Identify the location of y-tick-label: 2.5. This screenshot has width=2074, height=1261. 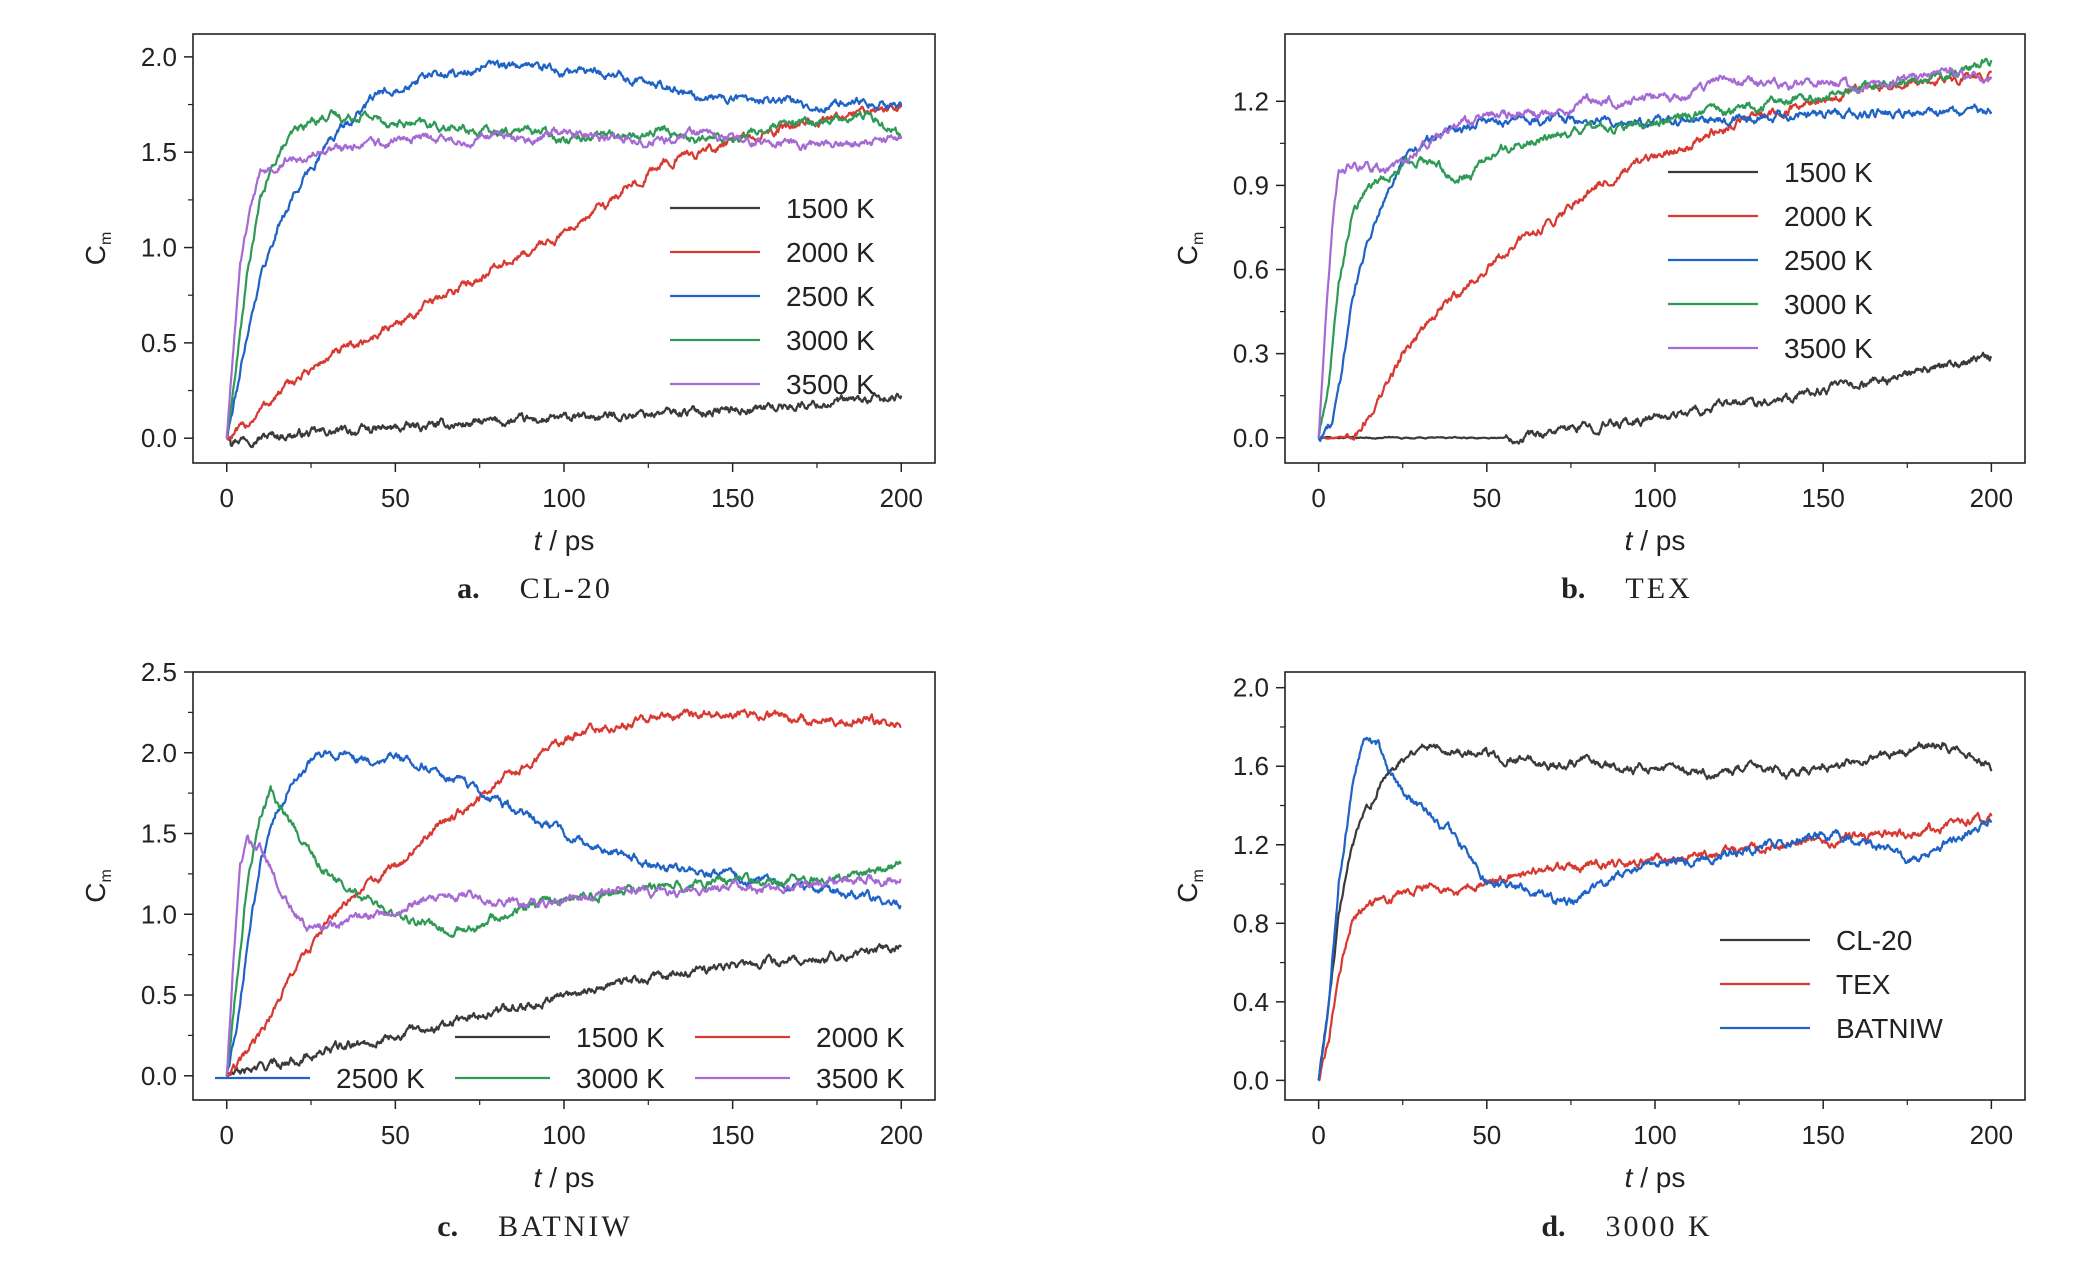
(159, 672).